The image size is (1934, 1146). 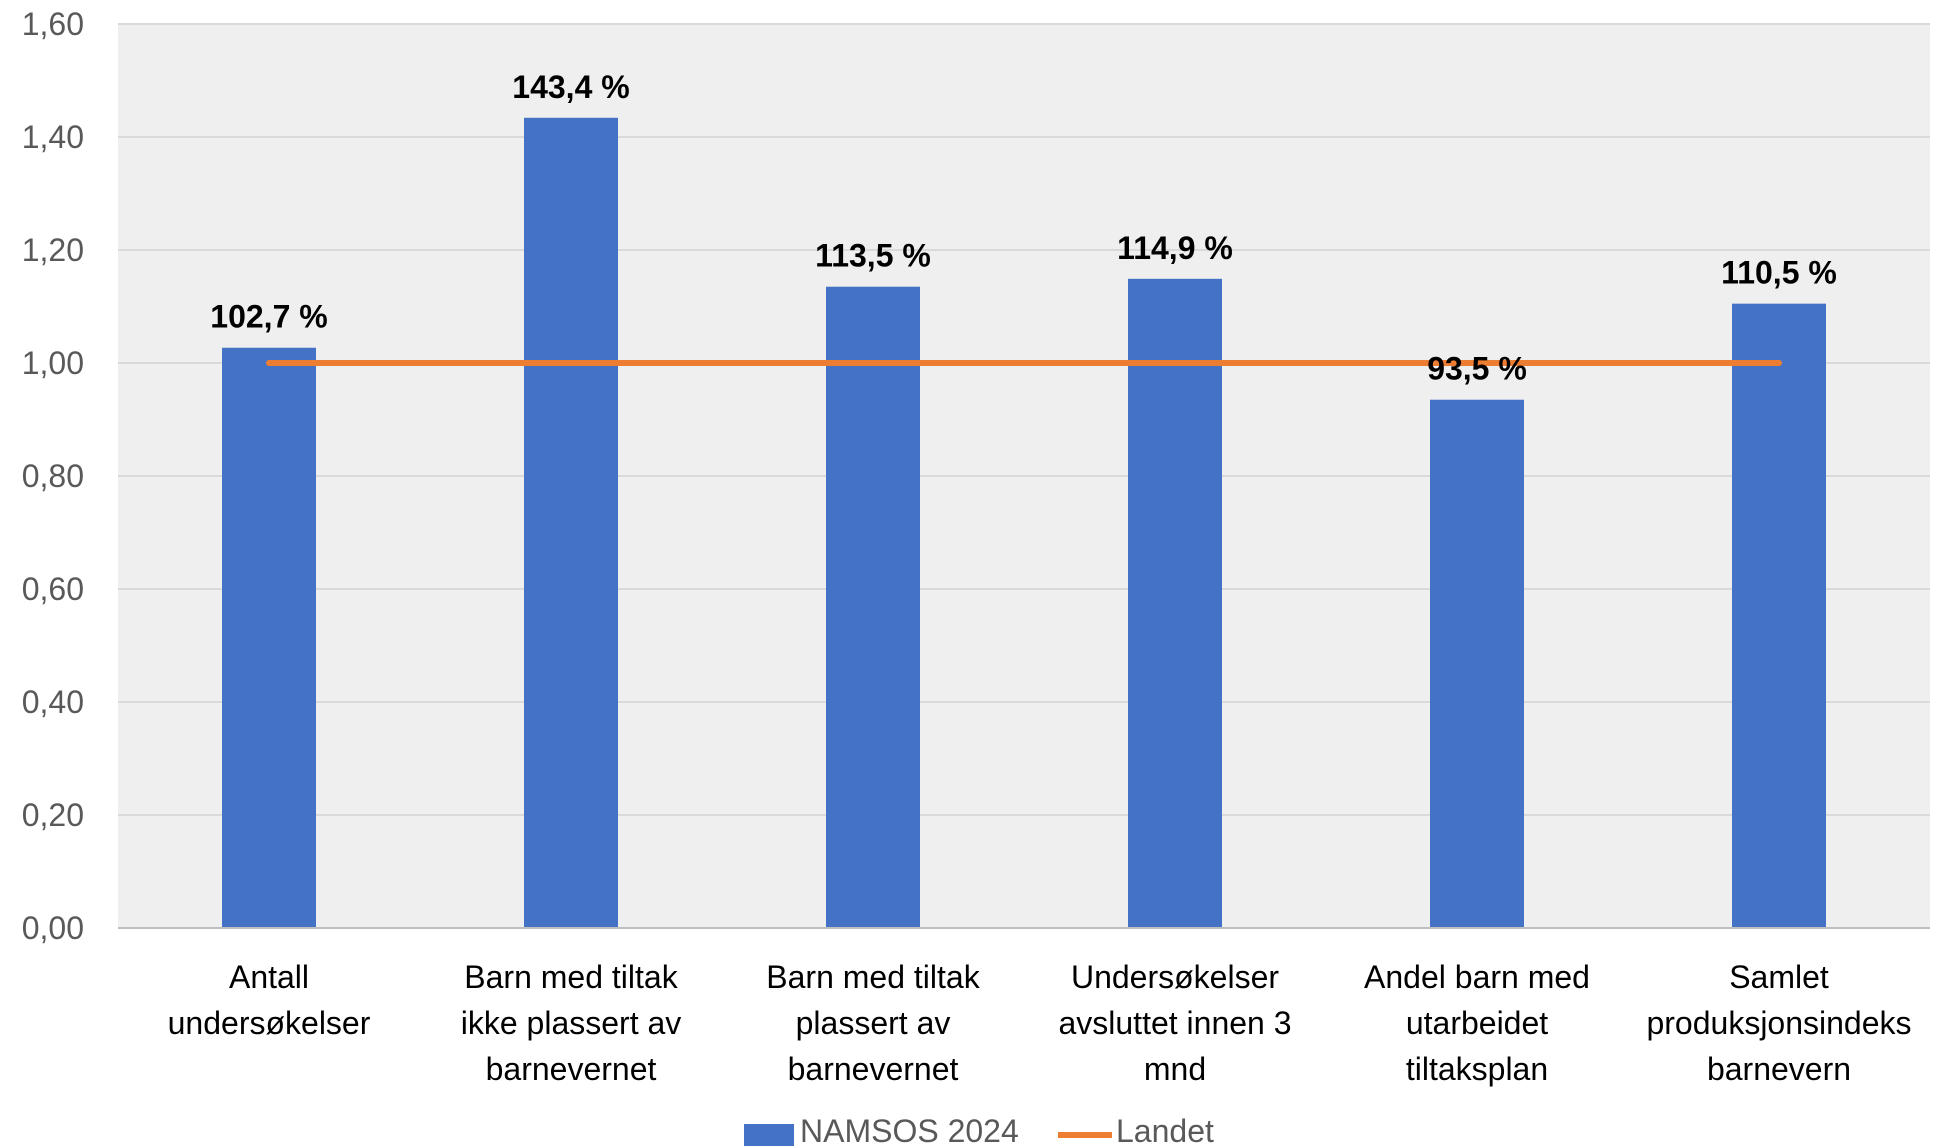 I want to click on x-tick-label-line: Samlet, so click(x=1779, y=977).